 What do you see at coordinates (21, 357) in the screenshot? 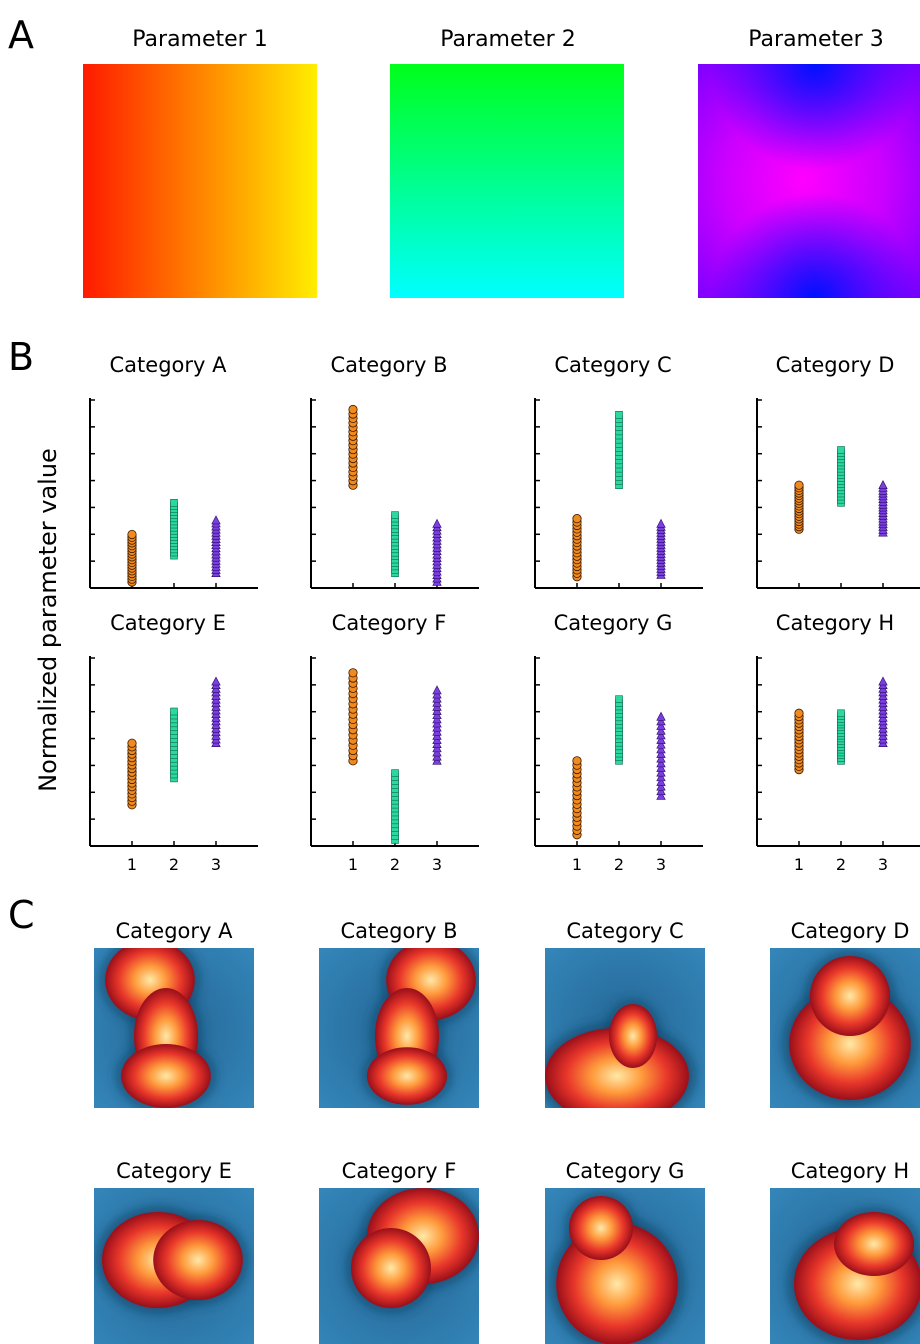
I see `panel-b-letter: B` at bounding box center [21, 357].